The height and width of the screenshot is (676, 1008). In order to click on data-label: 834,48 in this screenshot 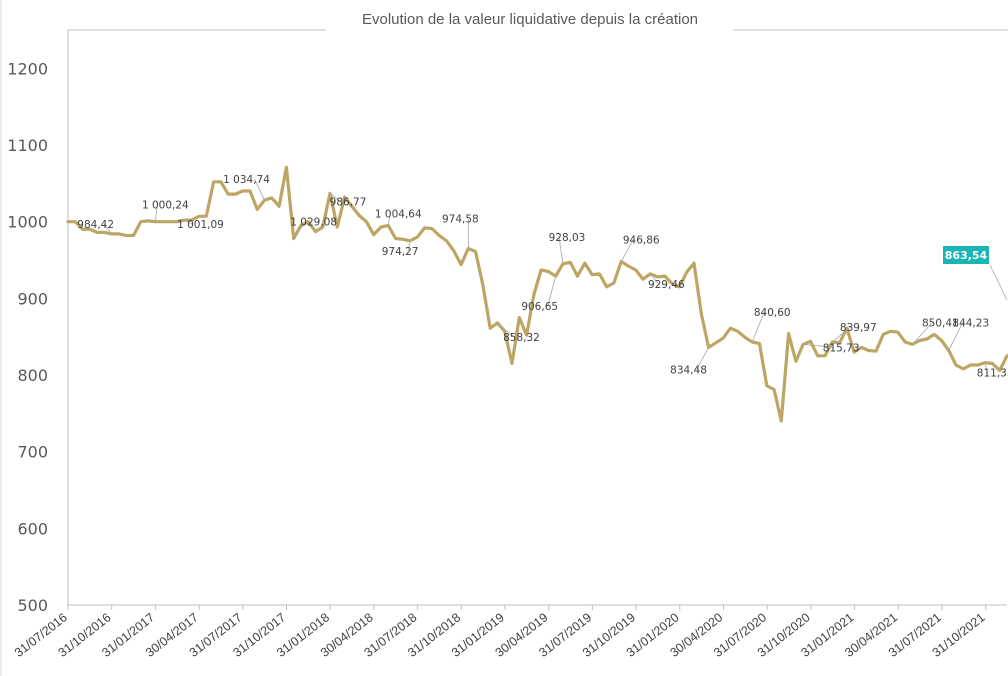, I will do `click(688, 370)`.